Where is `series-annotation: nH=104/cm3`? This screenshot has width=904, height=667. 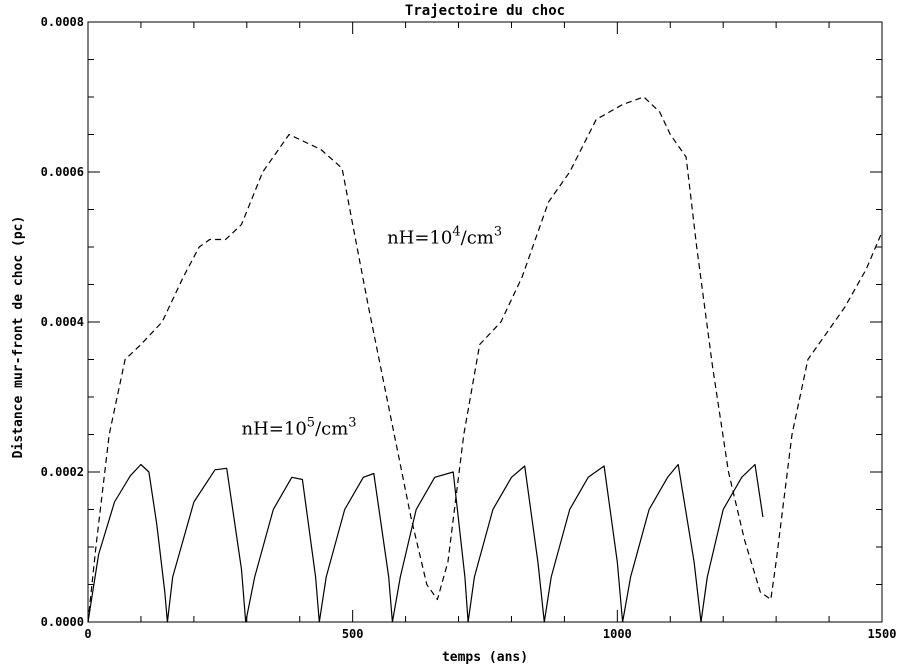
series-annotation: nH=104/cm3 is located at coordinates (444, 236).